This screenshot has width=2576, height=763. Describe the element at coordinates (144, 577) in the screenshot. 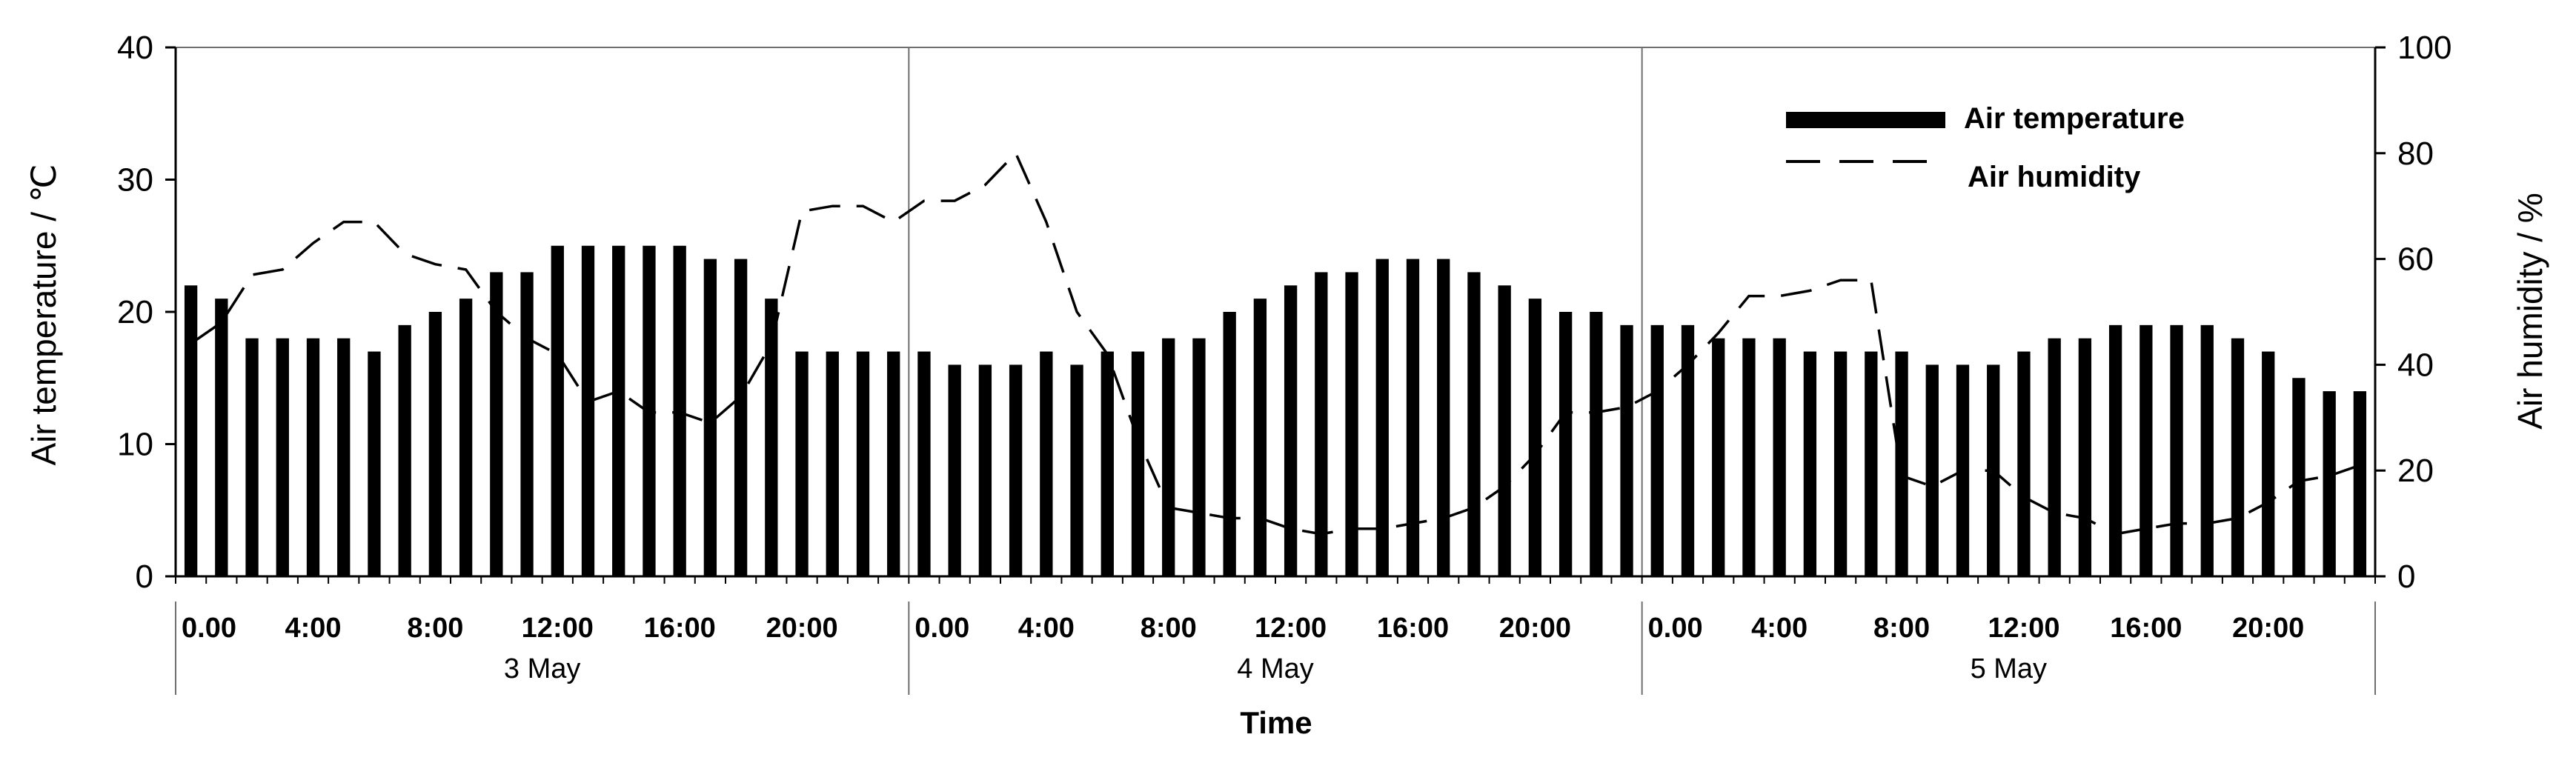

I see `y-left-tick-label: 0` at that location.